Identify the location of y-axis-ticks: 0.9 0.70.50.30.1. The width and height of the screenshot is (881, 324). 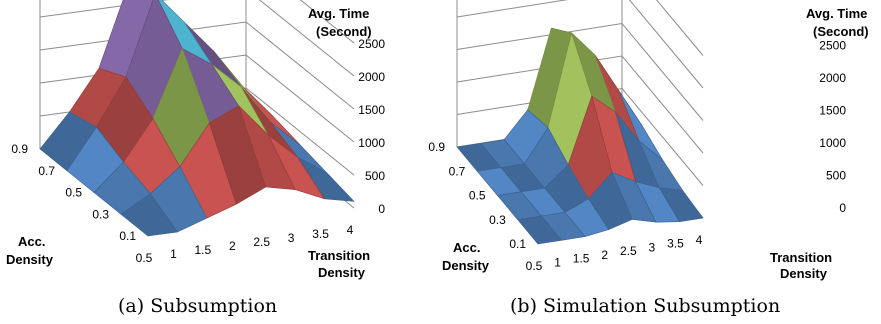
(477, 195).